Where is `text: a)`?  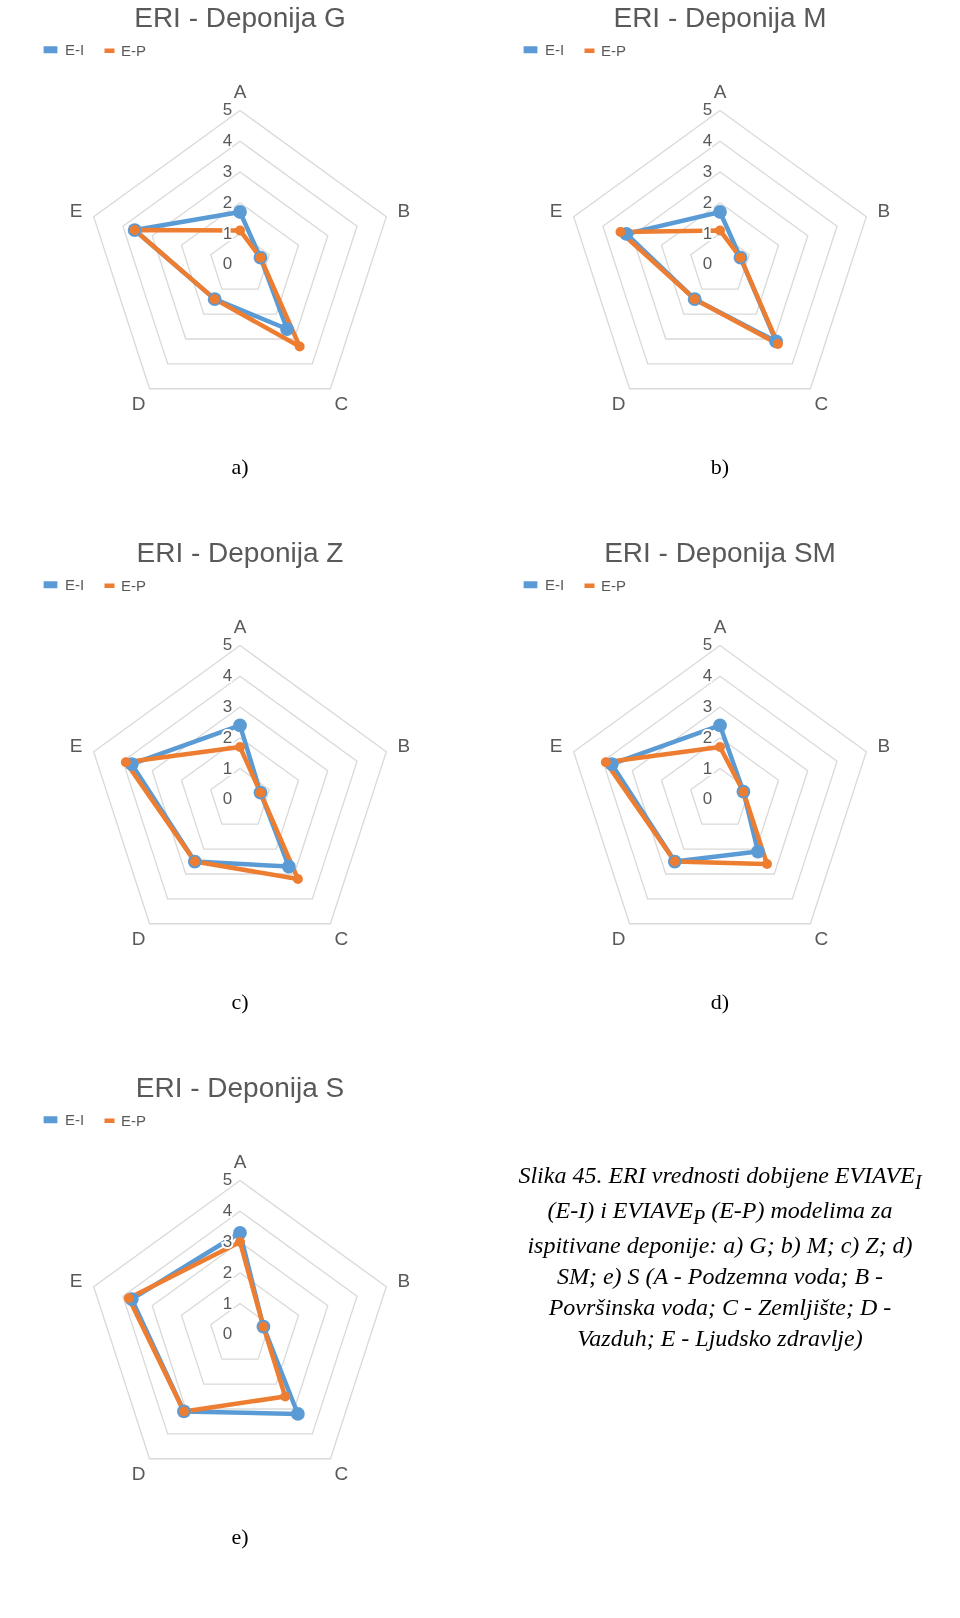
text: a) is located at coordinates (240, 467).